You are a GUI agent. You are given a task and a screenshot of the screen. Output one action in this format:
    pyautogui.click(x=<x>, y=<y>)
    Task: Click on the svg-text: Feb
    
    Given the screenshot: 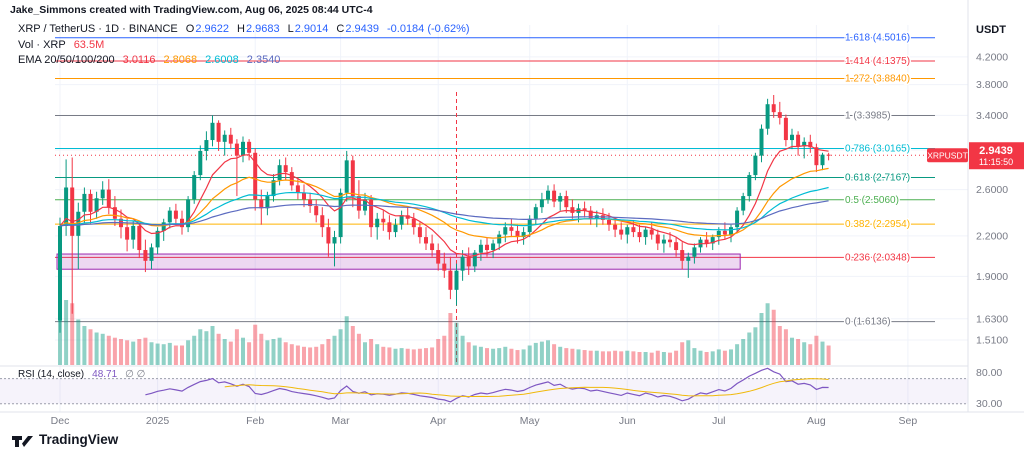 What is the action you would take?
    pyautogui.click(x=255, y=421)
    